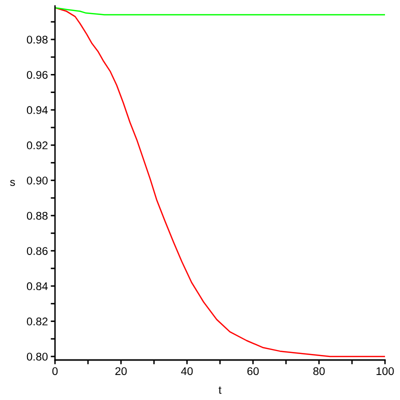 Image resolution: width=400 pixels, height=400 pixels. I want to click on line-series, so click(220, 11).